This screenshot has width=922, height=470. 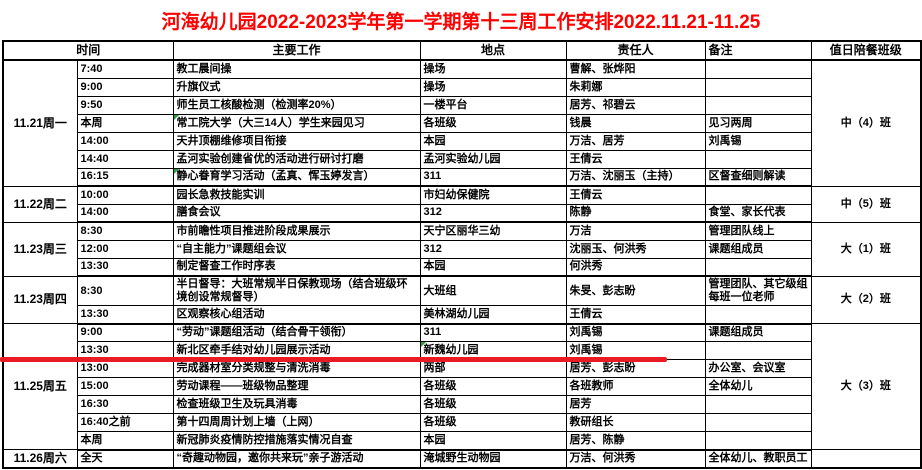 I want to click on person-cell: 陈静, so click(x=635, y=213).